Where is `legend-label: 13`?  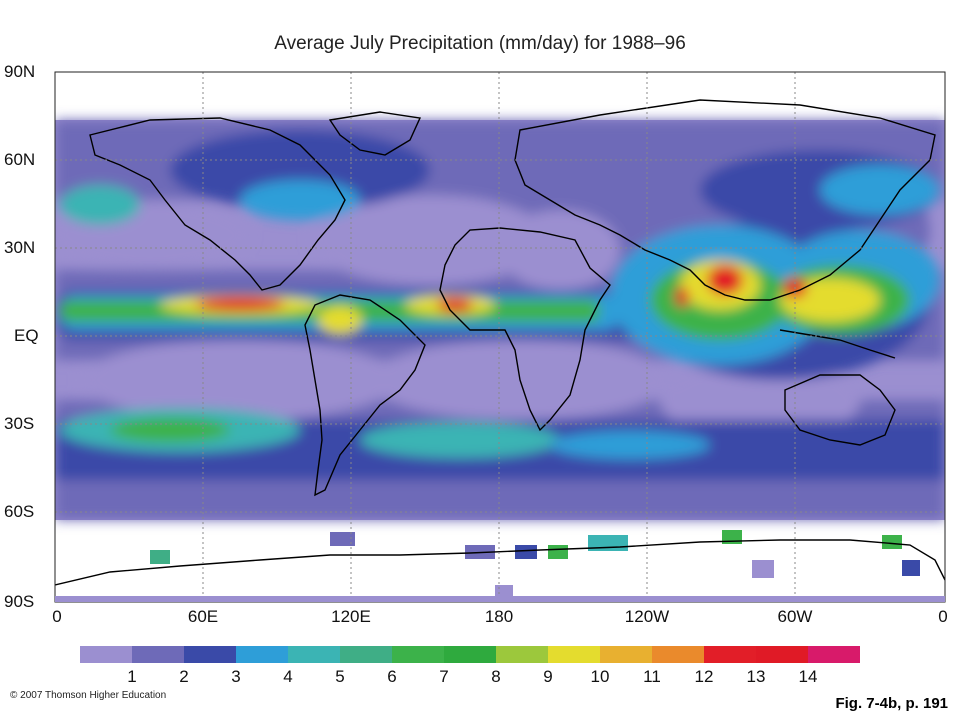 legend-label: 13 is located at coordinates (756, 676).